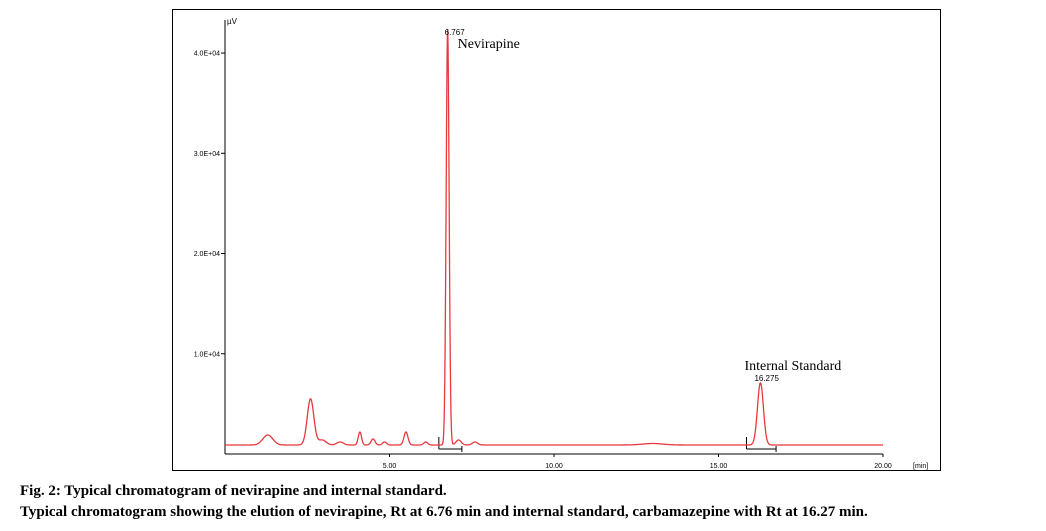  I want to click on peak-name-label: Nevirapine, so click(489, 44).